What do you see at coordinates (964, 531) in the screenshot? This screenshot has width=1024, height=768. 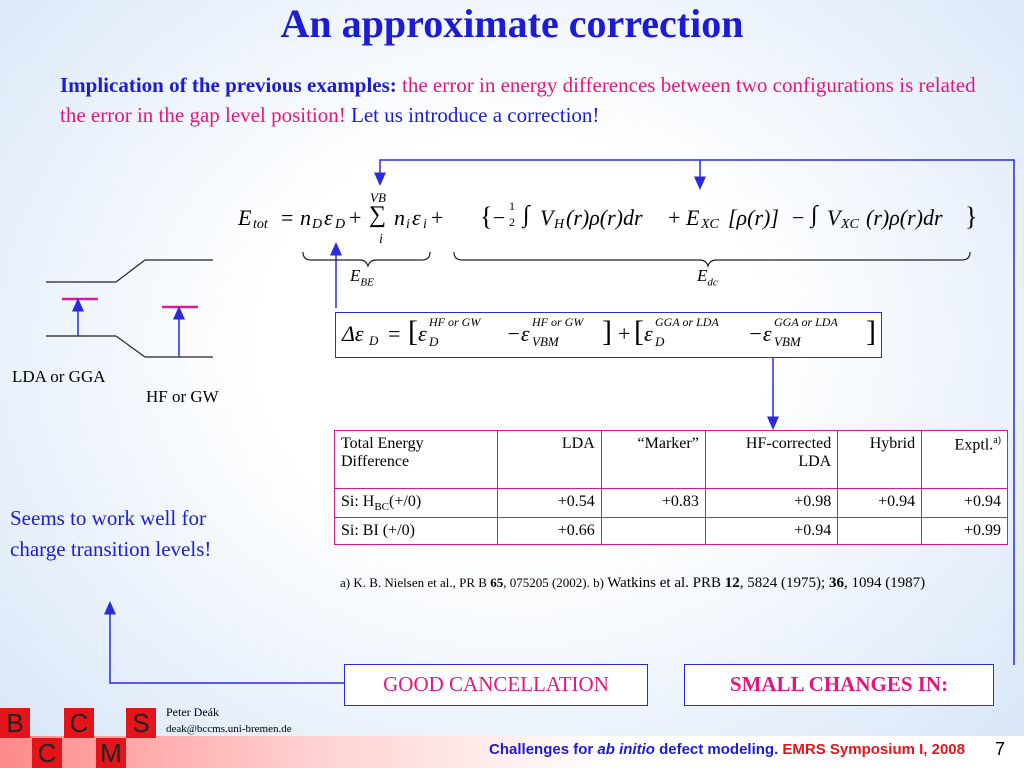 I see `cell-exptl: +0.99` at bounding box center [964, 531].